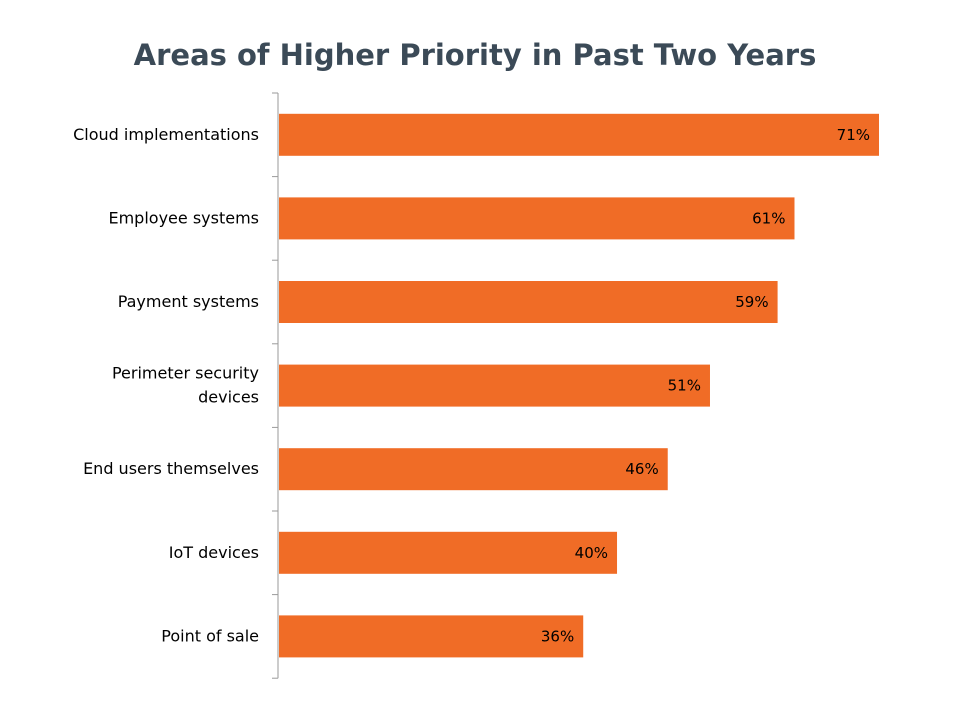  Describe the element at coordinates (641, 469) in the screenshot. I see `data-label: 46%` at that location.